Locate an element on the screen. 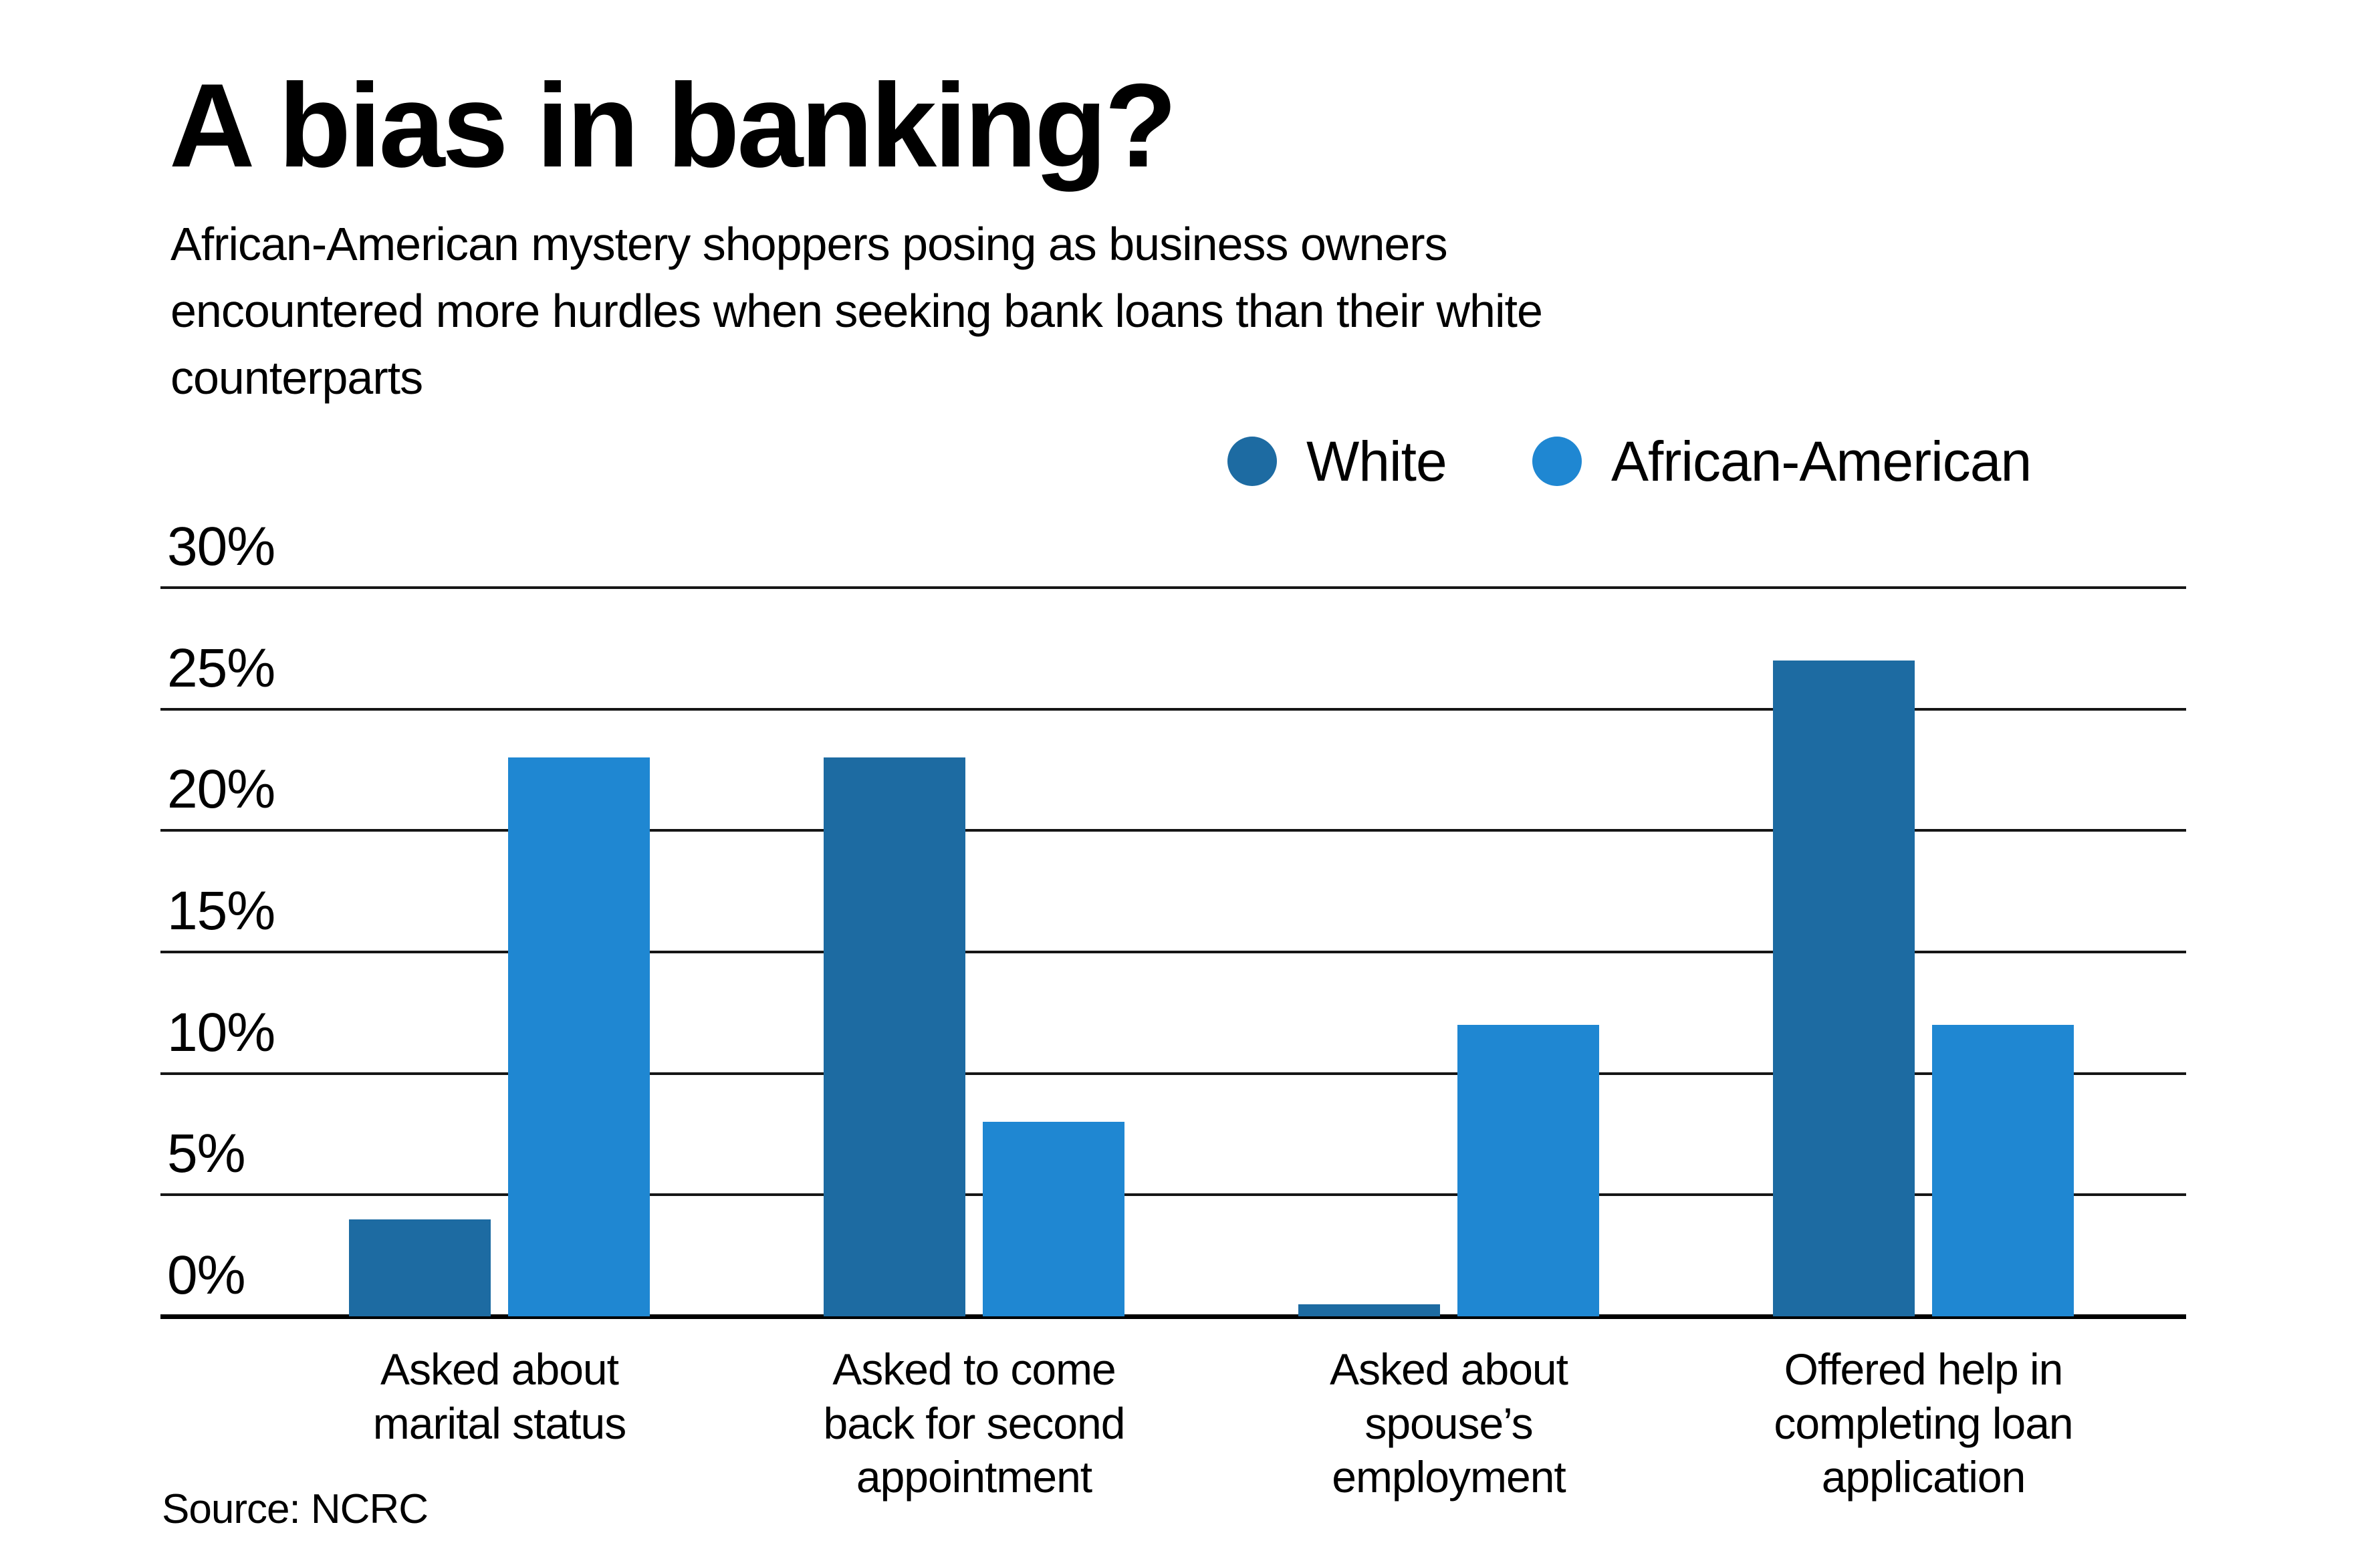 This screenshot has width=2380, height=1551. y-tick-label-5%: 5% is located at coordinates (206, 1154).